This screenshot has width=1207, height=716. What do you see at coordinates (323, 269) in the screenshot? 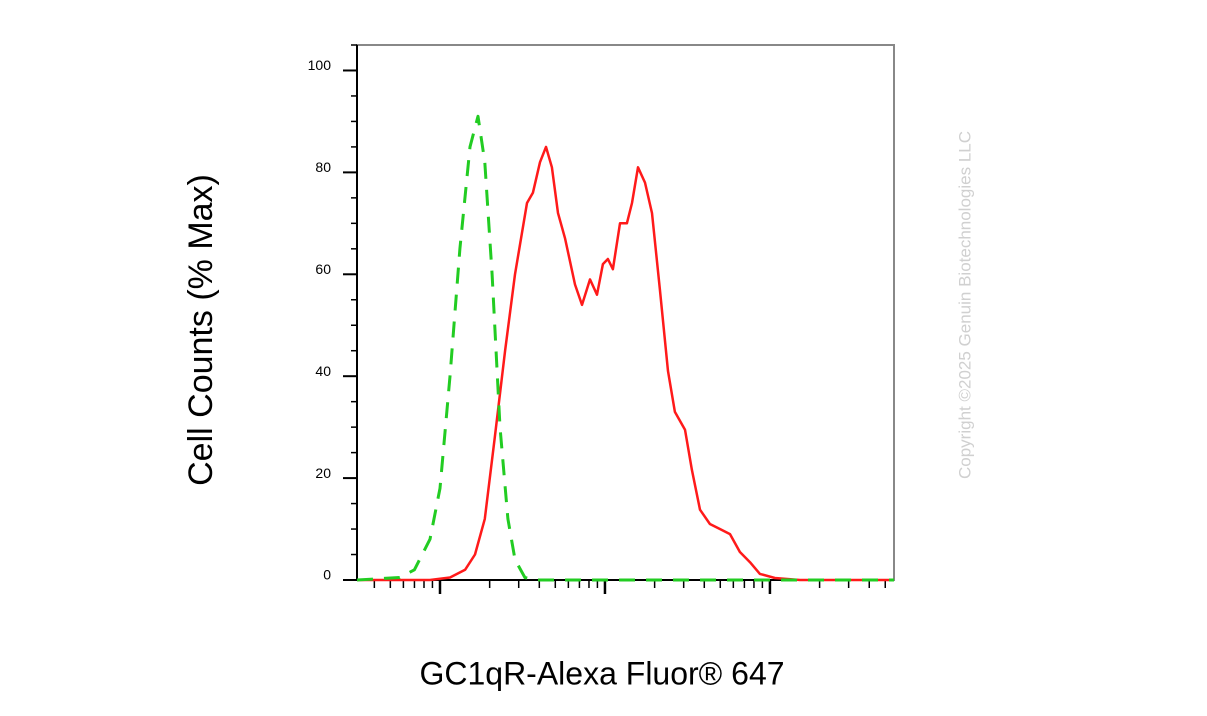
I see `y-tick-label: 60` at bounding box center [323, 269].